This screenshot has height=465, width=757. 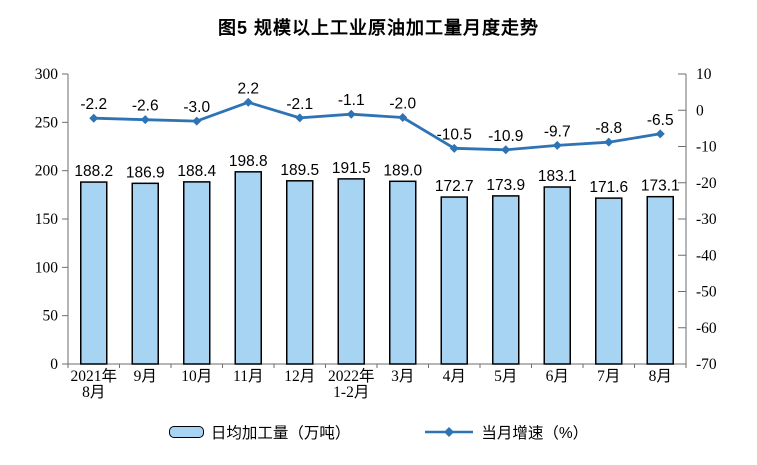 I want to click on bar-value-label: 188.4, so click(x=196, y=171).